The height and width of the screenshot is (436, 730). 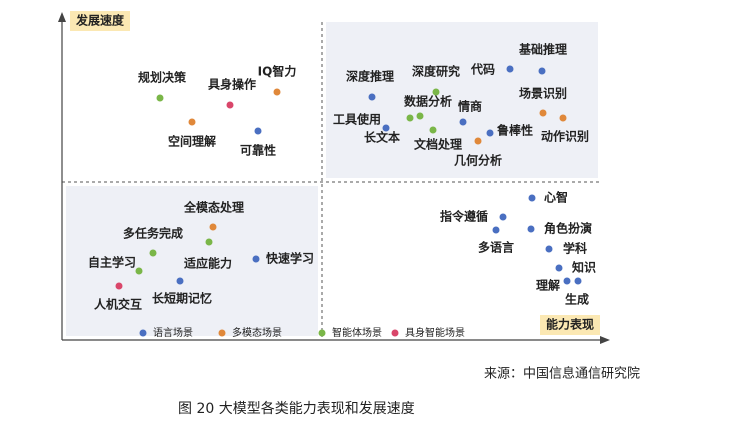 What do you see at coordinates (428, 101) in the screenshot?
I see `node-label: 数据分析` at bounding box center [428, 101].